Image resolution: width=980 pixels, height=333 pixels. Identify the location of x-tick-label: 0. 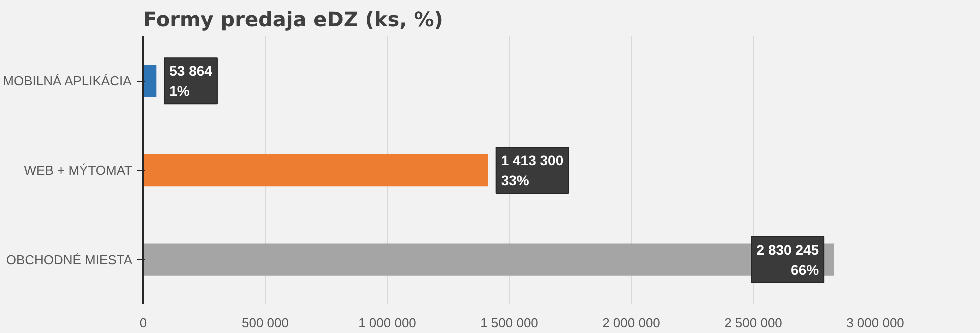
(144, 323).